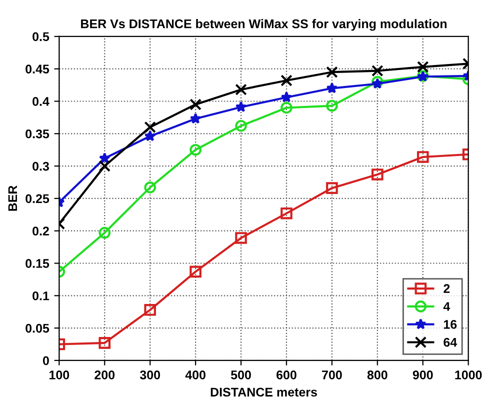  I want to click on x-tick-label: 200, so click(104, 375).